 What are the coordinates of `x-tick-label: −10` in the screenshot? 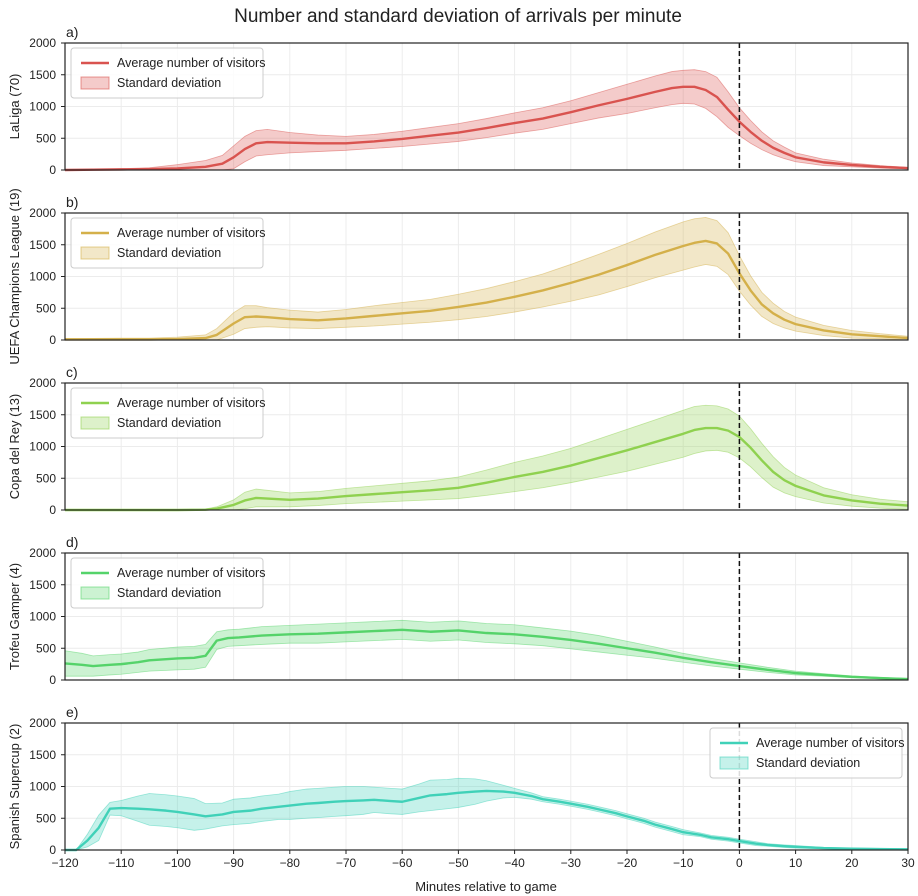 It's located at (683, 863).